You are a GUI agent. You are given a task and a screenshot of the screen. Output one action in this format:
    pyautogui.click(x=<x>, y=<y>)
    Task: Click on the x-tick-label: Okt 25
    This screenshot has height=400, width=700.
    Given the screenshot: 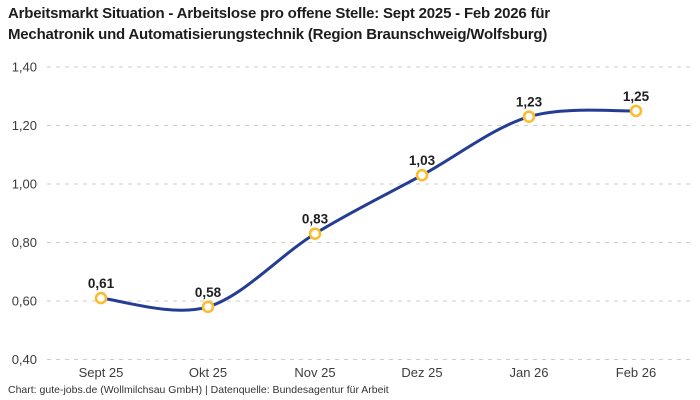 What is the action you would take?
    pyautogui.click(x=208, y=372)
    